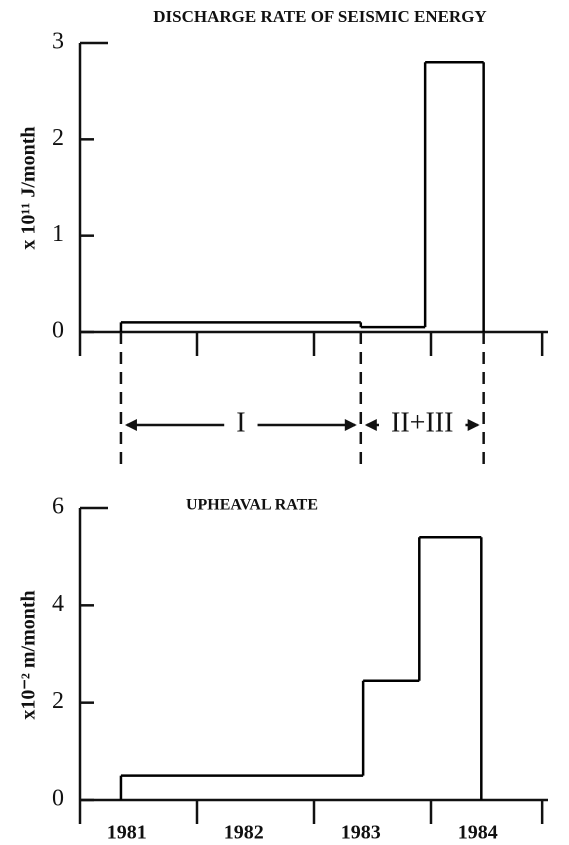 This screenshot has width=569, height=845. Describe the element at coordinates (29, 187) in the screenshot. I see `y-axis-label: x 10¹¹ J/month` at that location.